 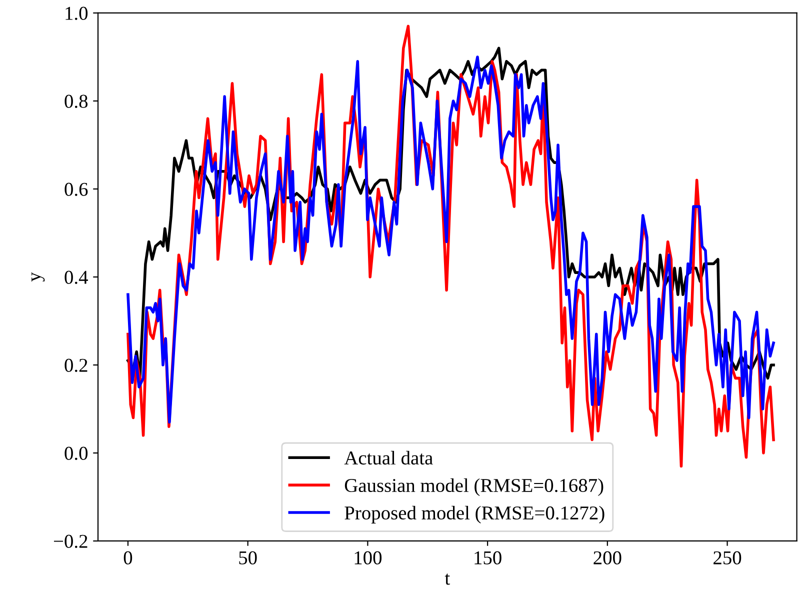 I want to click on y-tick-label: −0.2, so click(x=71, y=541).